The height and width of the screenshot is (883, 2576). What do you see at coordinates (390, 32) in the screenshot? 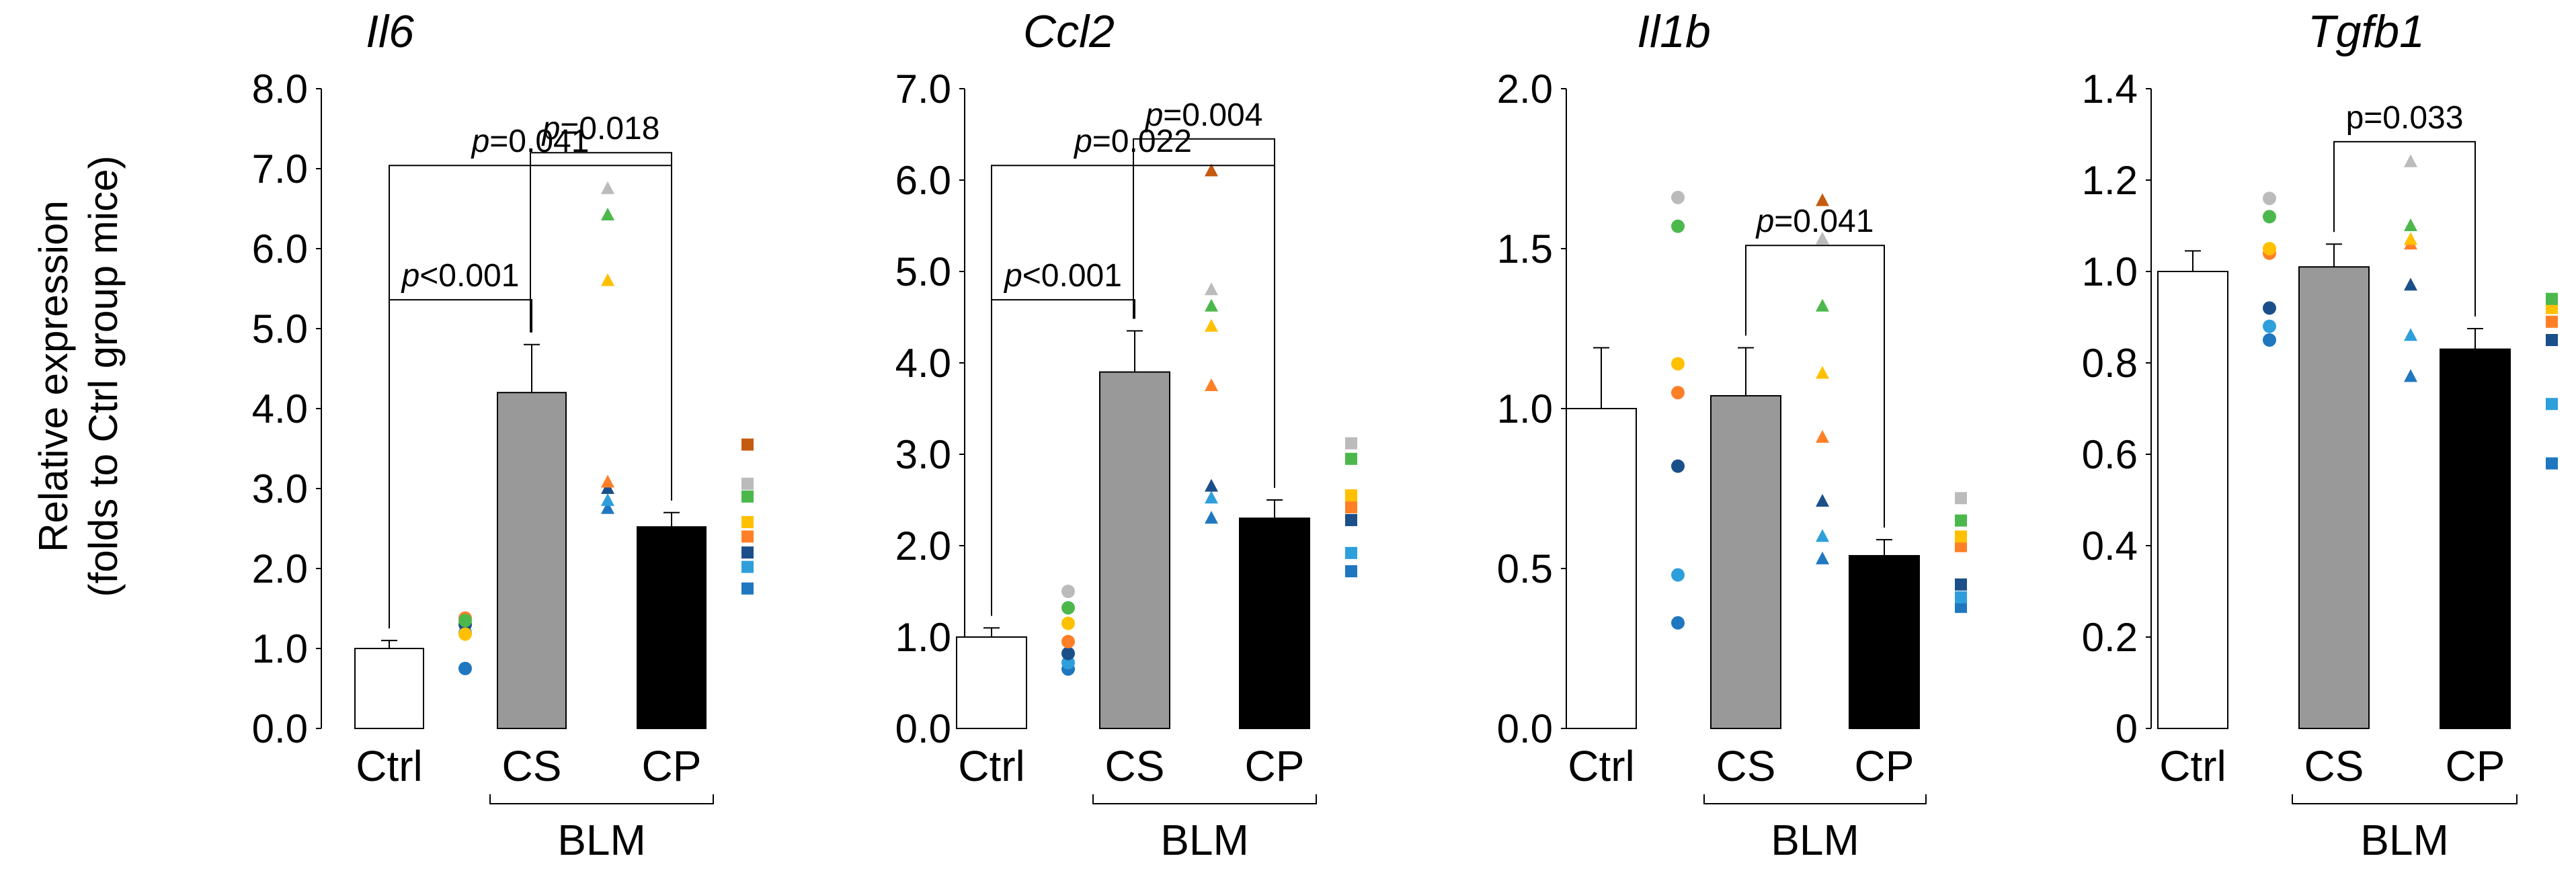
I see `chart-title: Il6` at bounding box center [390, 32].